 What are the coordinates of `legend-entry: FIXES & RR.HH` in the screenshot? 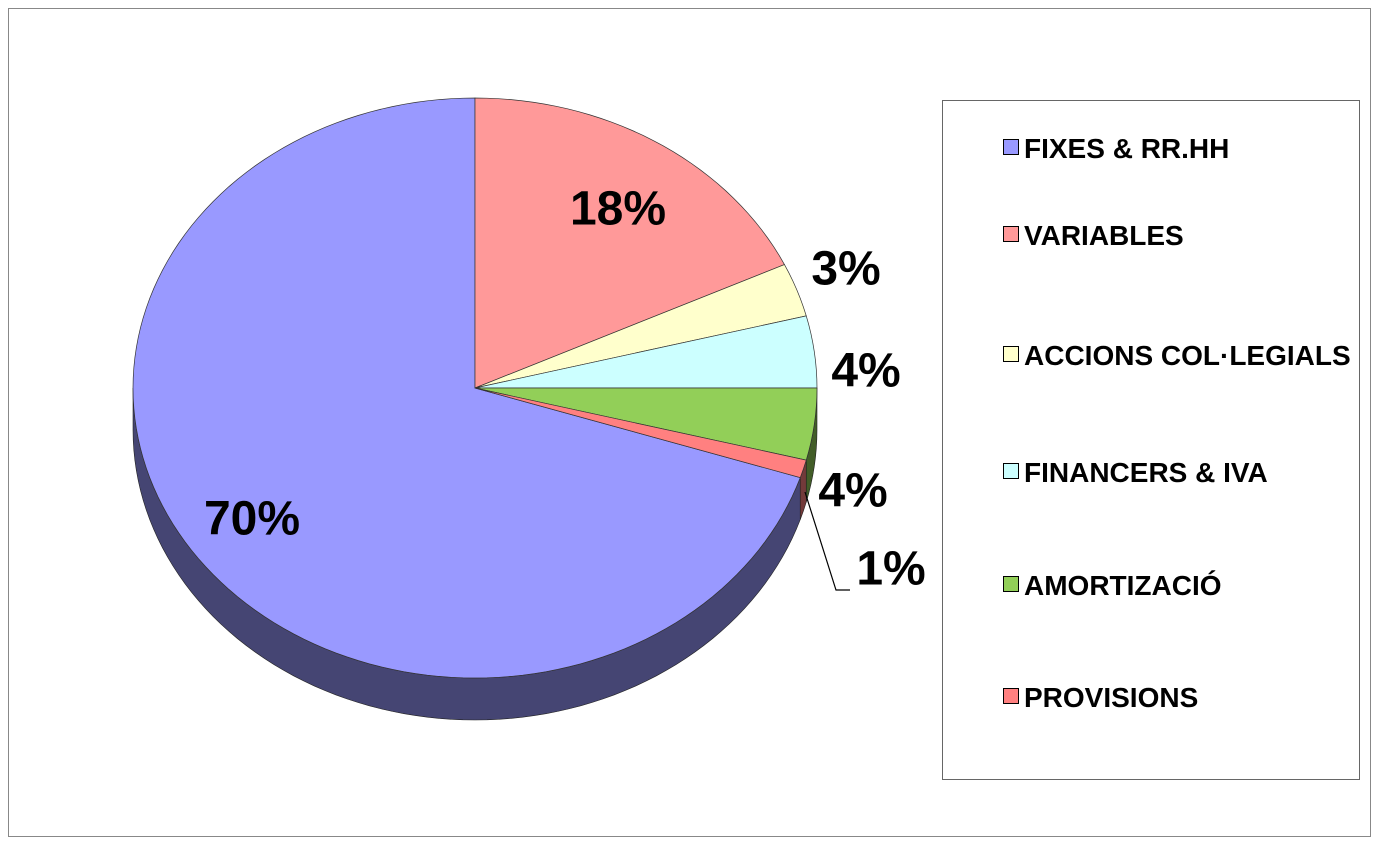 It's located at (1178, 149).